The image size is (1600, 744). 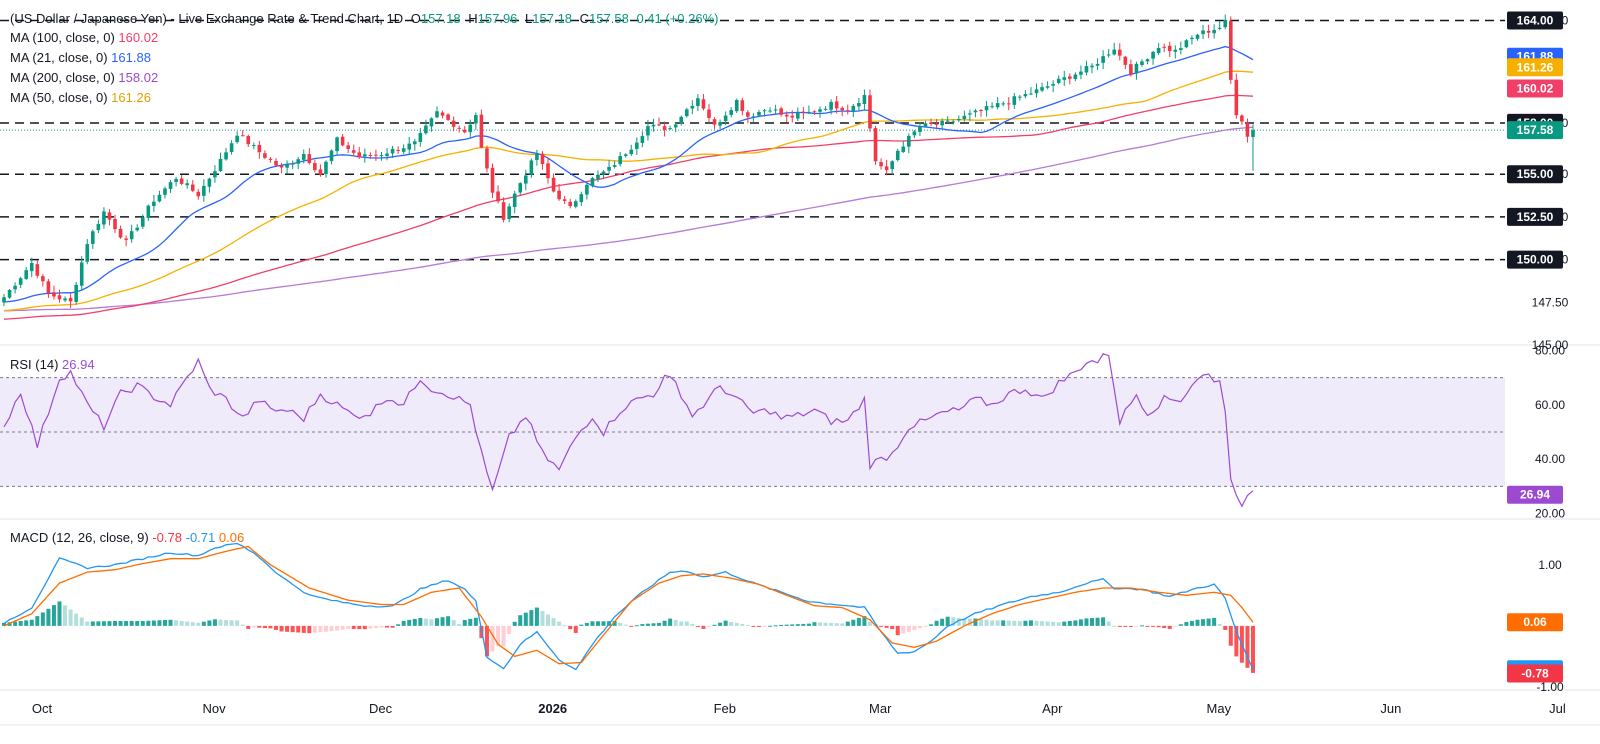 What do you see at coordinates (215, 708) in the screenshot?
I see `time-axis-label: Nov` at bounding box center [215, 708].